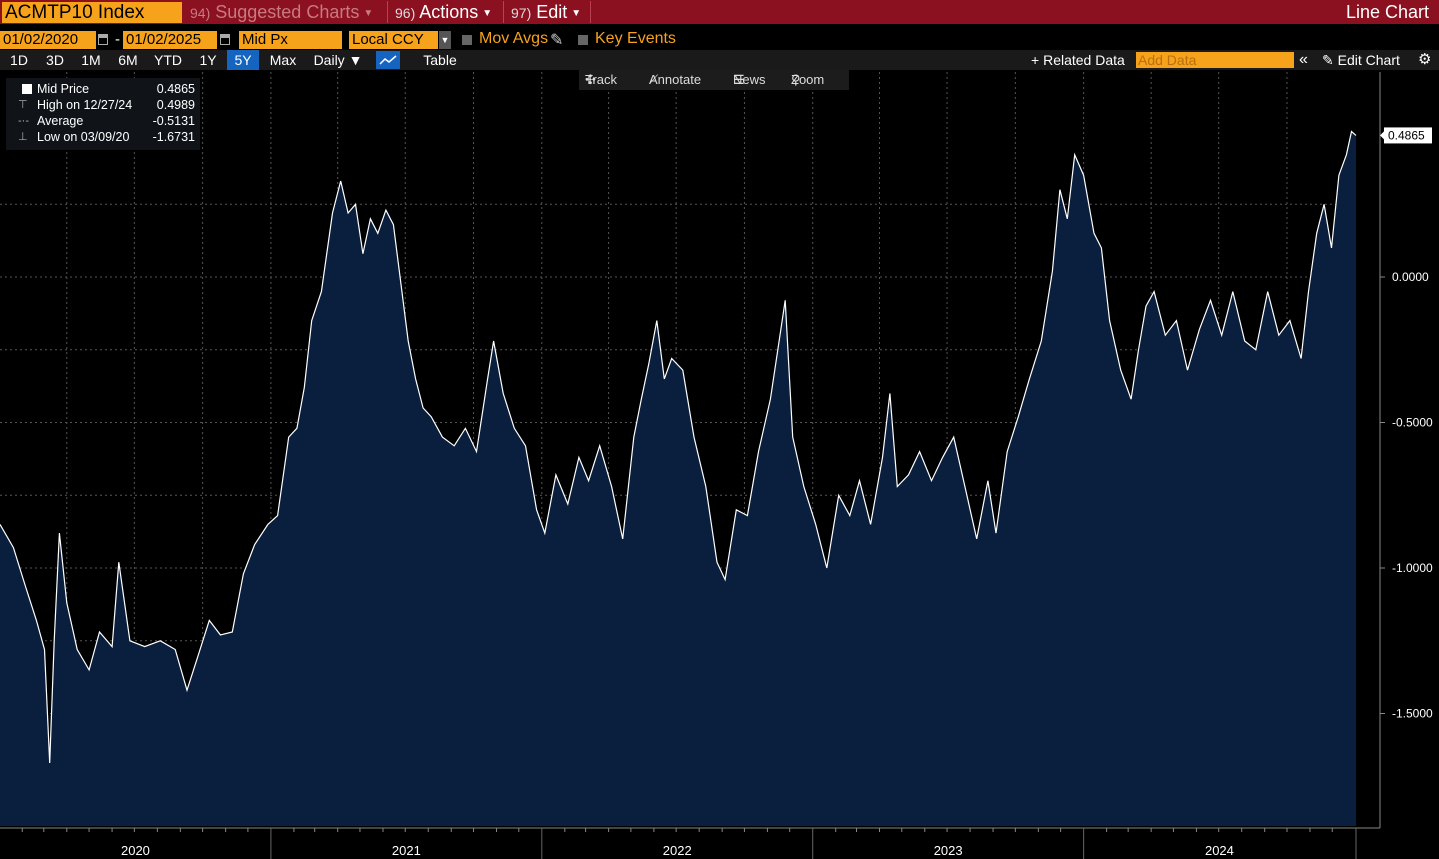  What do you see at coordinates (449, 12) in the screenshot?
I see `menu-label: Actions` at bounding box center [449, 12].